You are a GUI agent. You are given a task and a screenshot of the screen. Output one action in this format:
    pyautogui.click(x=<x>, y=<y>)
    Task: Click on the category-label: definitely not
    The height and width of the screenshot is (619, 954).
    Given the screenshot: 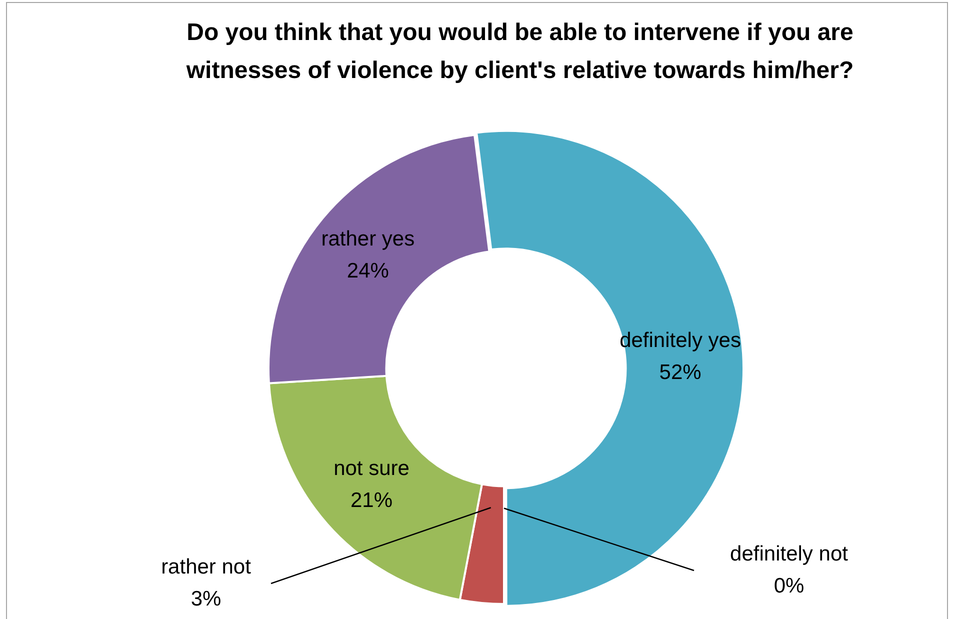 What is the action you would take?
    pyautogui.click(x=789, y=554)
    